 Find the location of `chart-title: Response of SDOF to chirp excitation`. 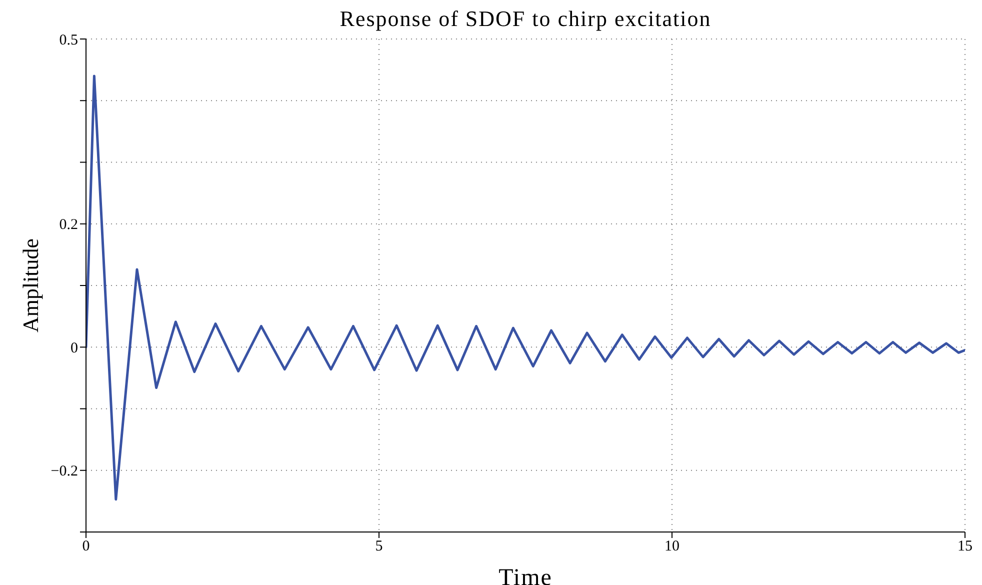

chart-title: Response of SDOF to chirp excitation is located at coordinates (525, 19).